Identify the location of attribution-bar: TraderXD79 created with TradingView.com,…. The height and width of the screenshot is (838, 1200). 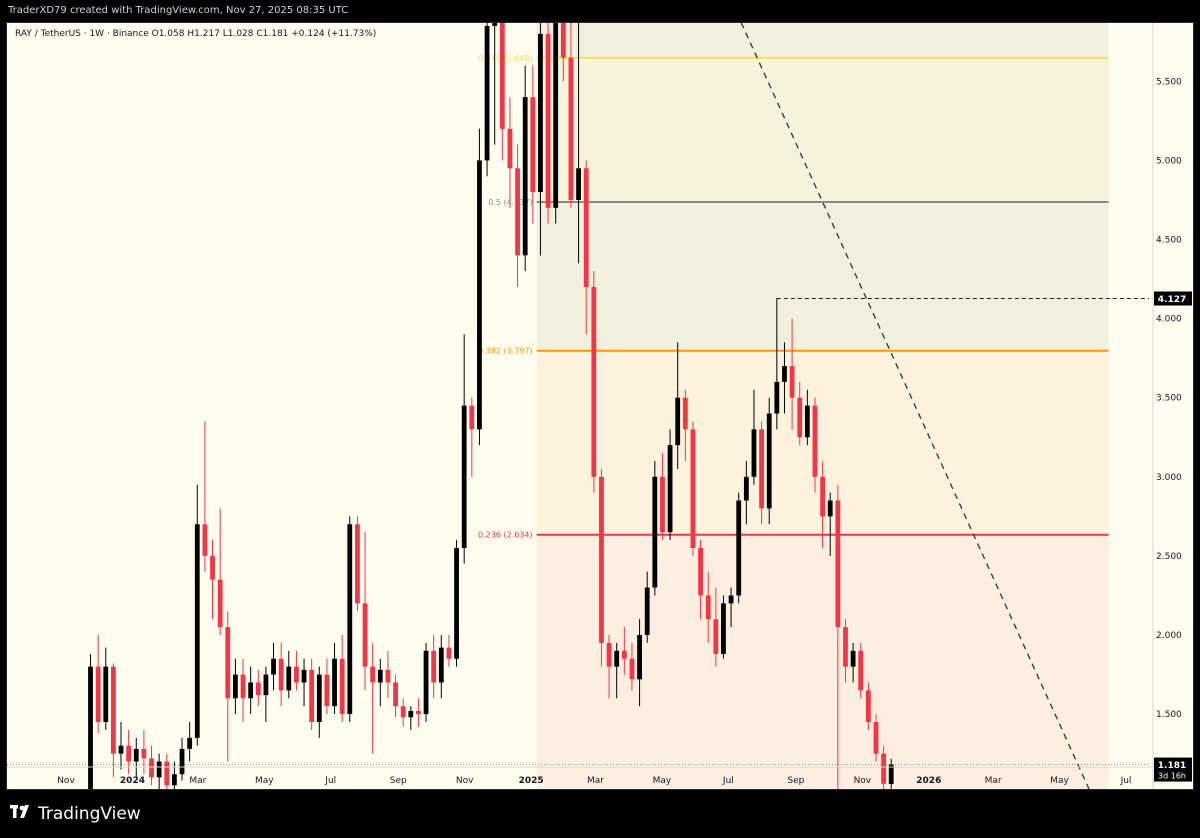
(600, 11).